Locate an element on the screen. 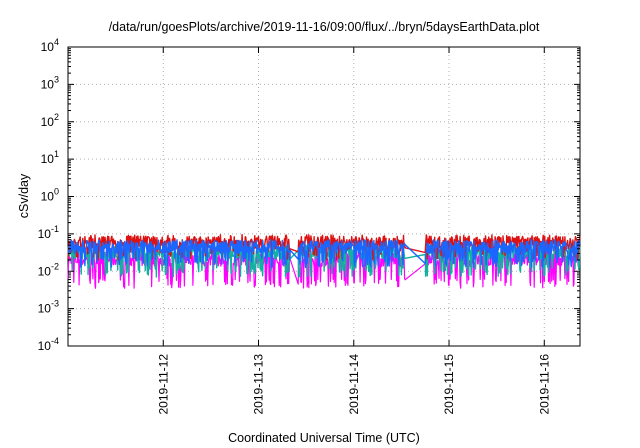  x-tick-label: 2019-11-15 is located at coordinates (449, 384).